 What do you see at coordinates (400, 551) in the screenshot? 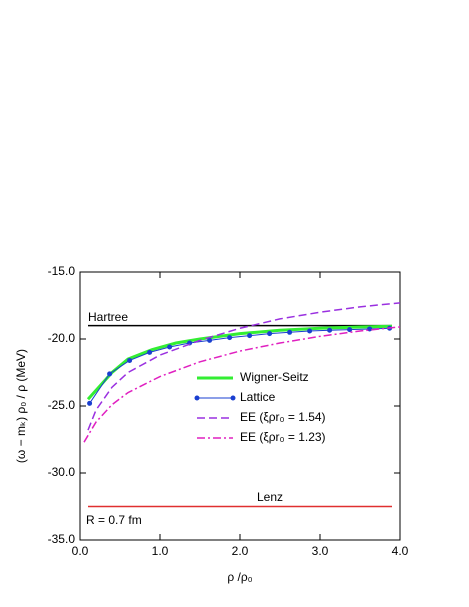
I see `x-tick-label: 4.0` at bounding box center [400, 551].